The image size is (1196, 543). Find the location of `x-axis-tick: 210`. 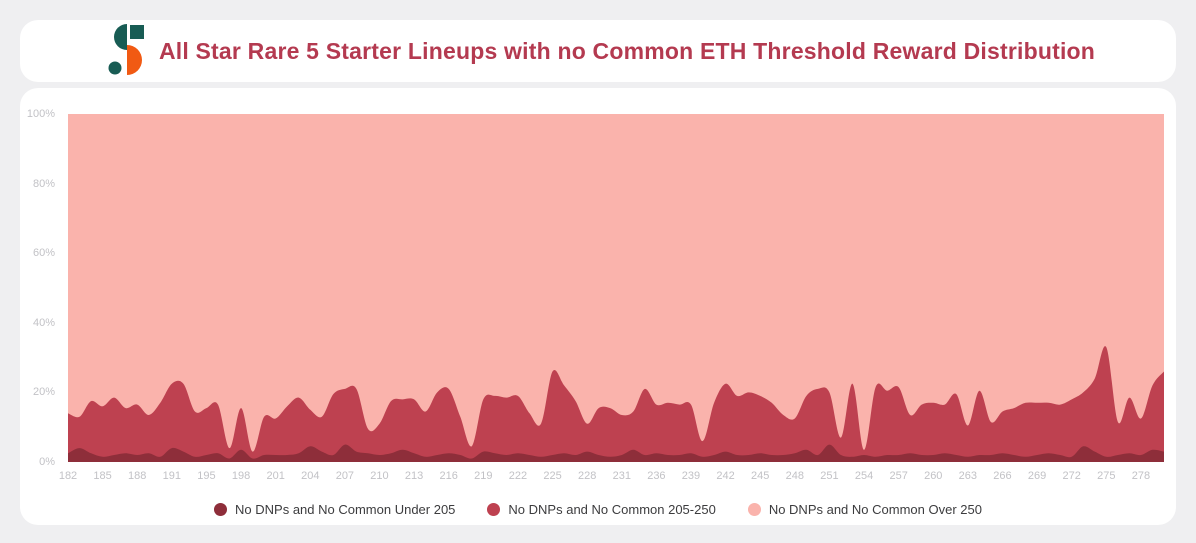

x-axis-tick: 210 is located at coordinates (379, 476).